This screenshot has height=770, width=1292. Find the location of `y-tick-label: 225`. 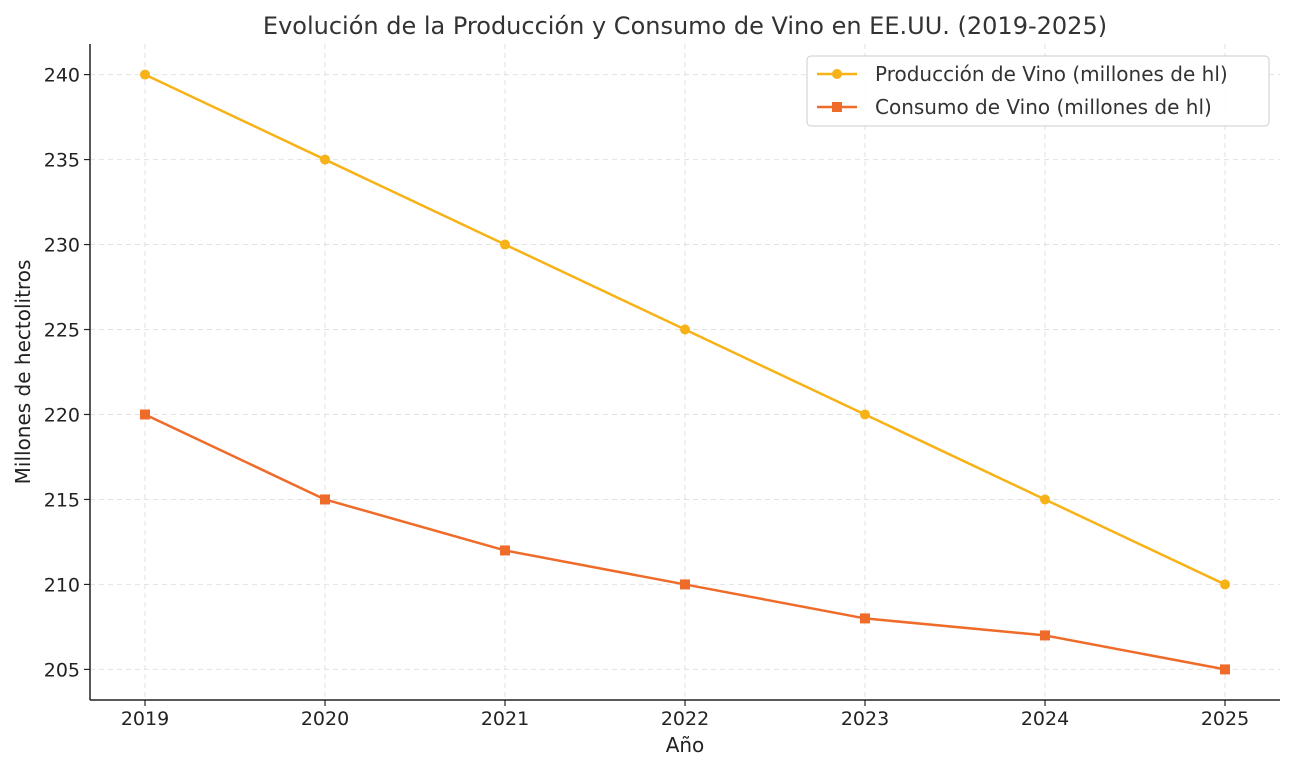

y-tick-label: 225 is located at coordinates (62, 331).